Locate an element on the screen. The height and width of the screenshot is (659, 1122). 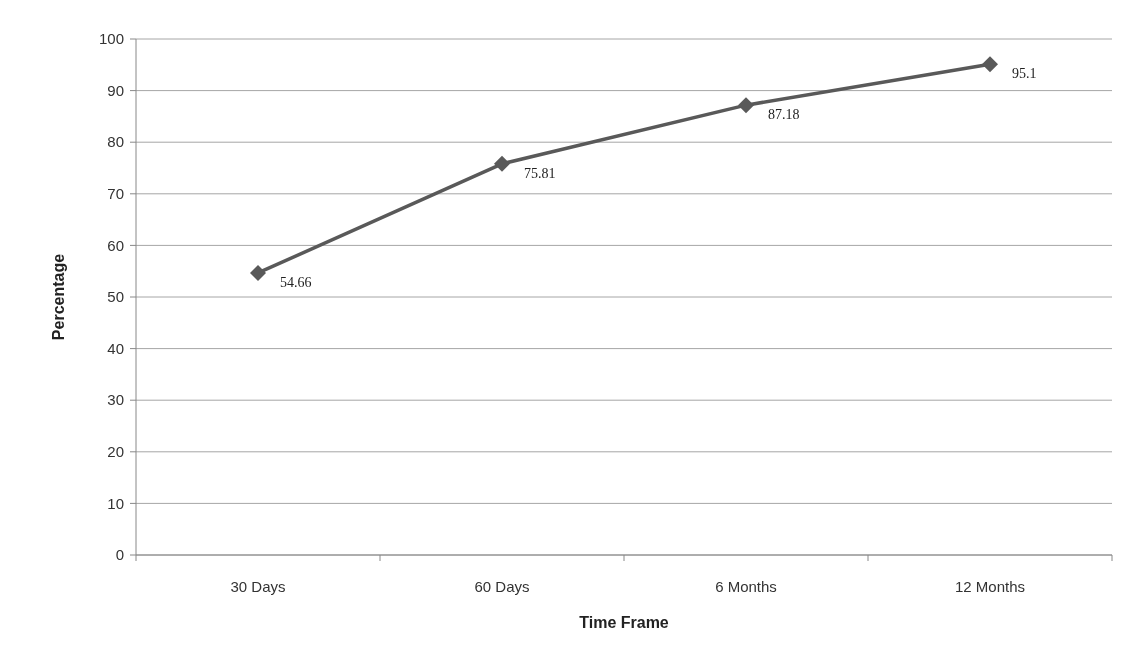
y-tick-label: 30 is located at coordinates (115, 400).